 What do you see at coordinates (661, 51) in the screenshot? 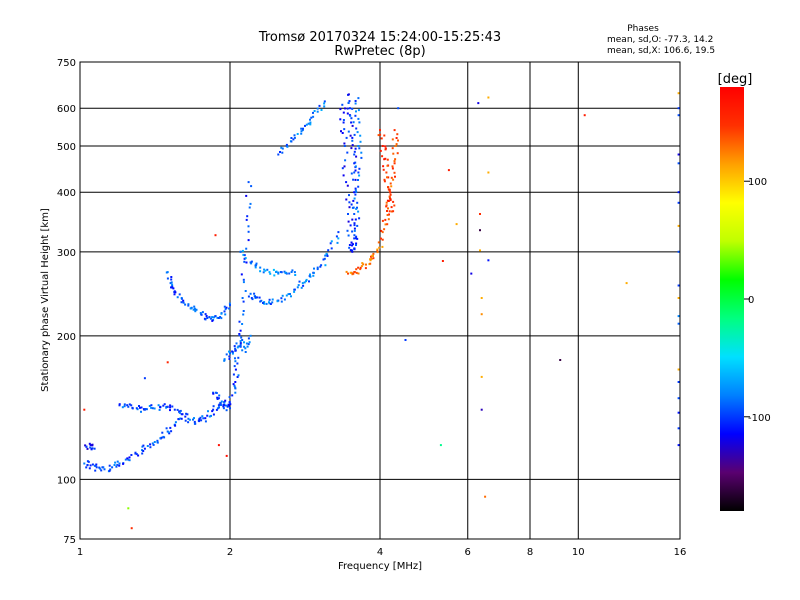
I see `phase-stats-x: mean, sd,X: 106.6, 19.5` at bounding box center [661, 51].